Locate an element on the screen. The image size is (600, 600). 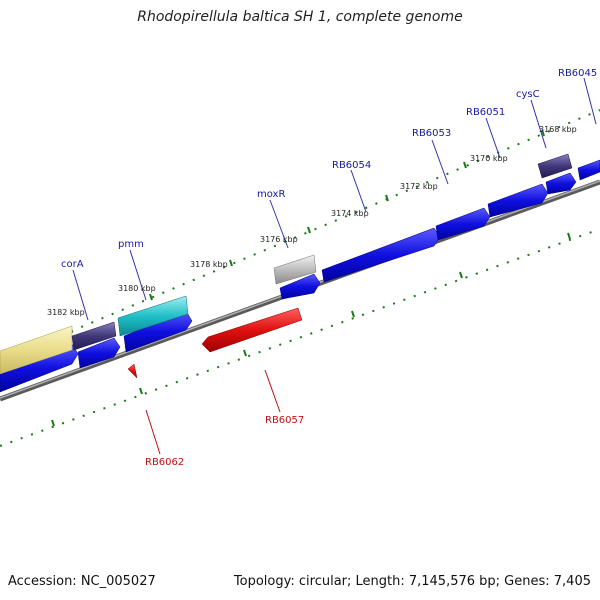
tick-label: 3182 kbp is located at coordinates (66, 312).